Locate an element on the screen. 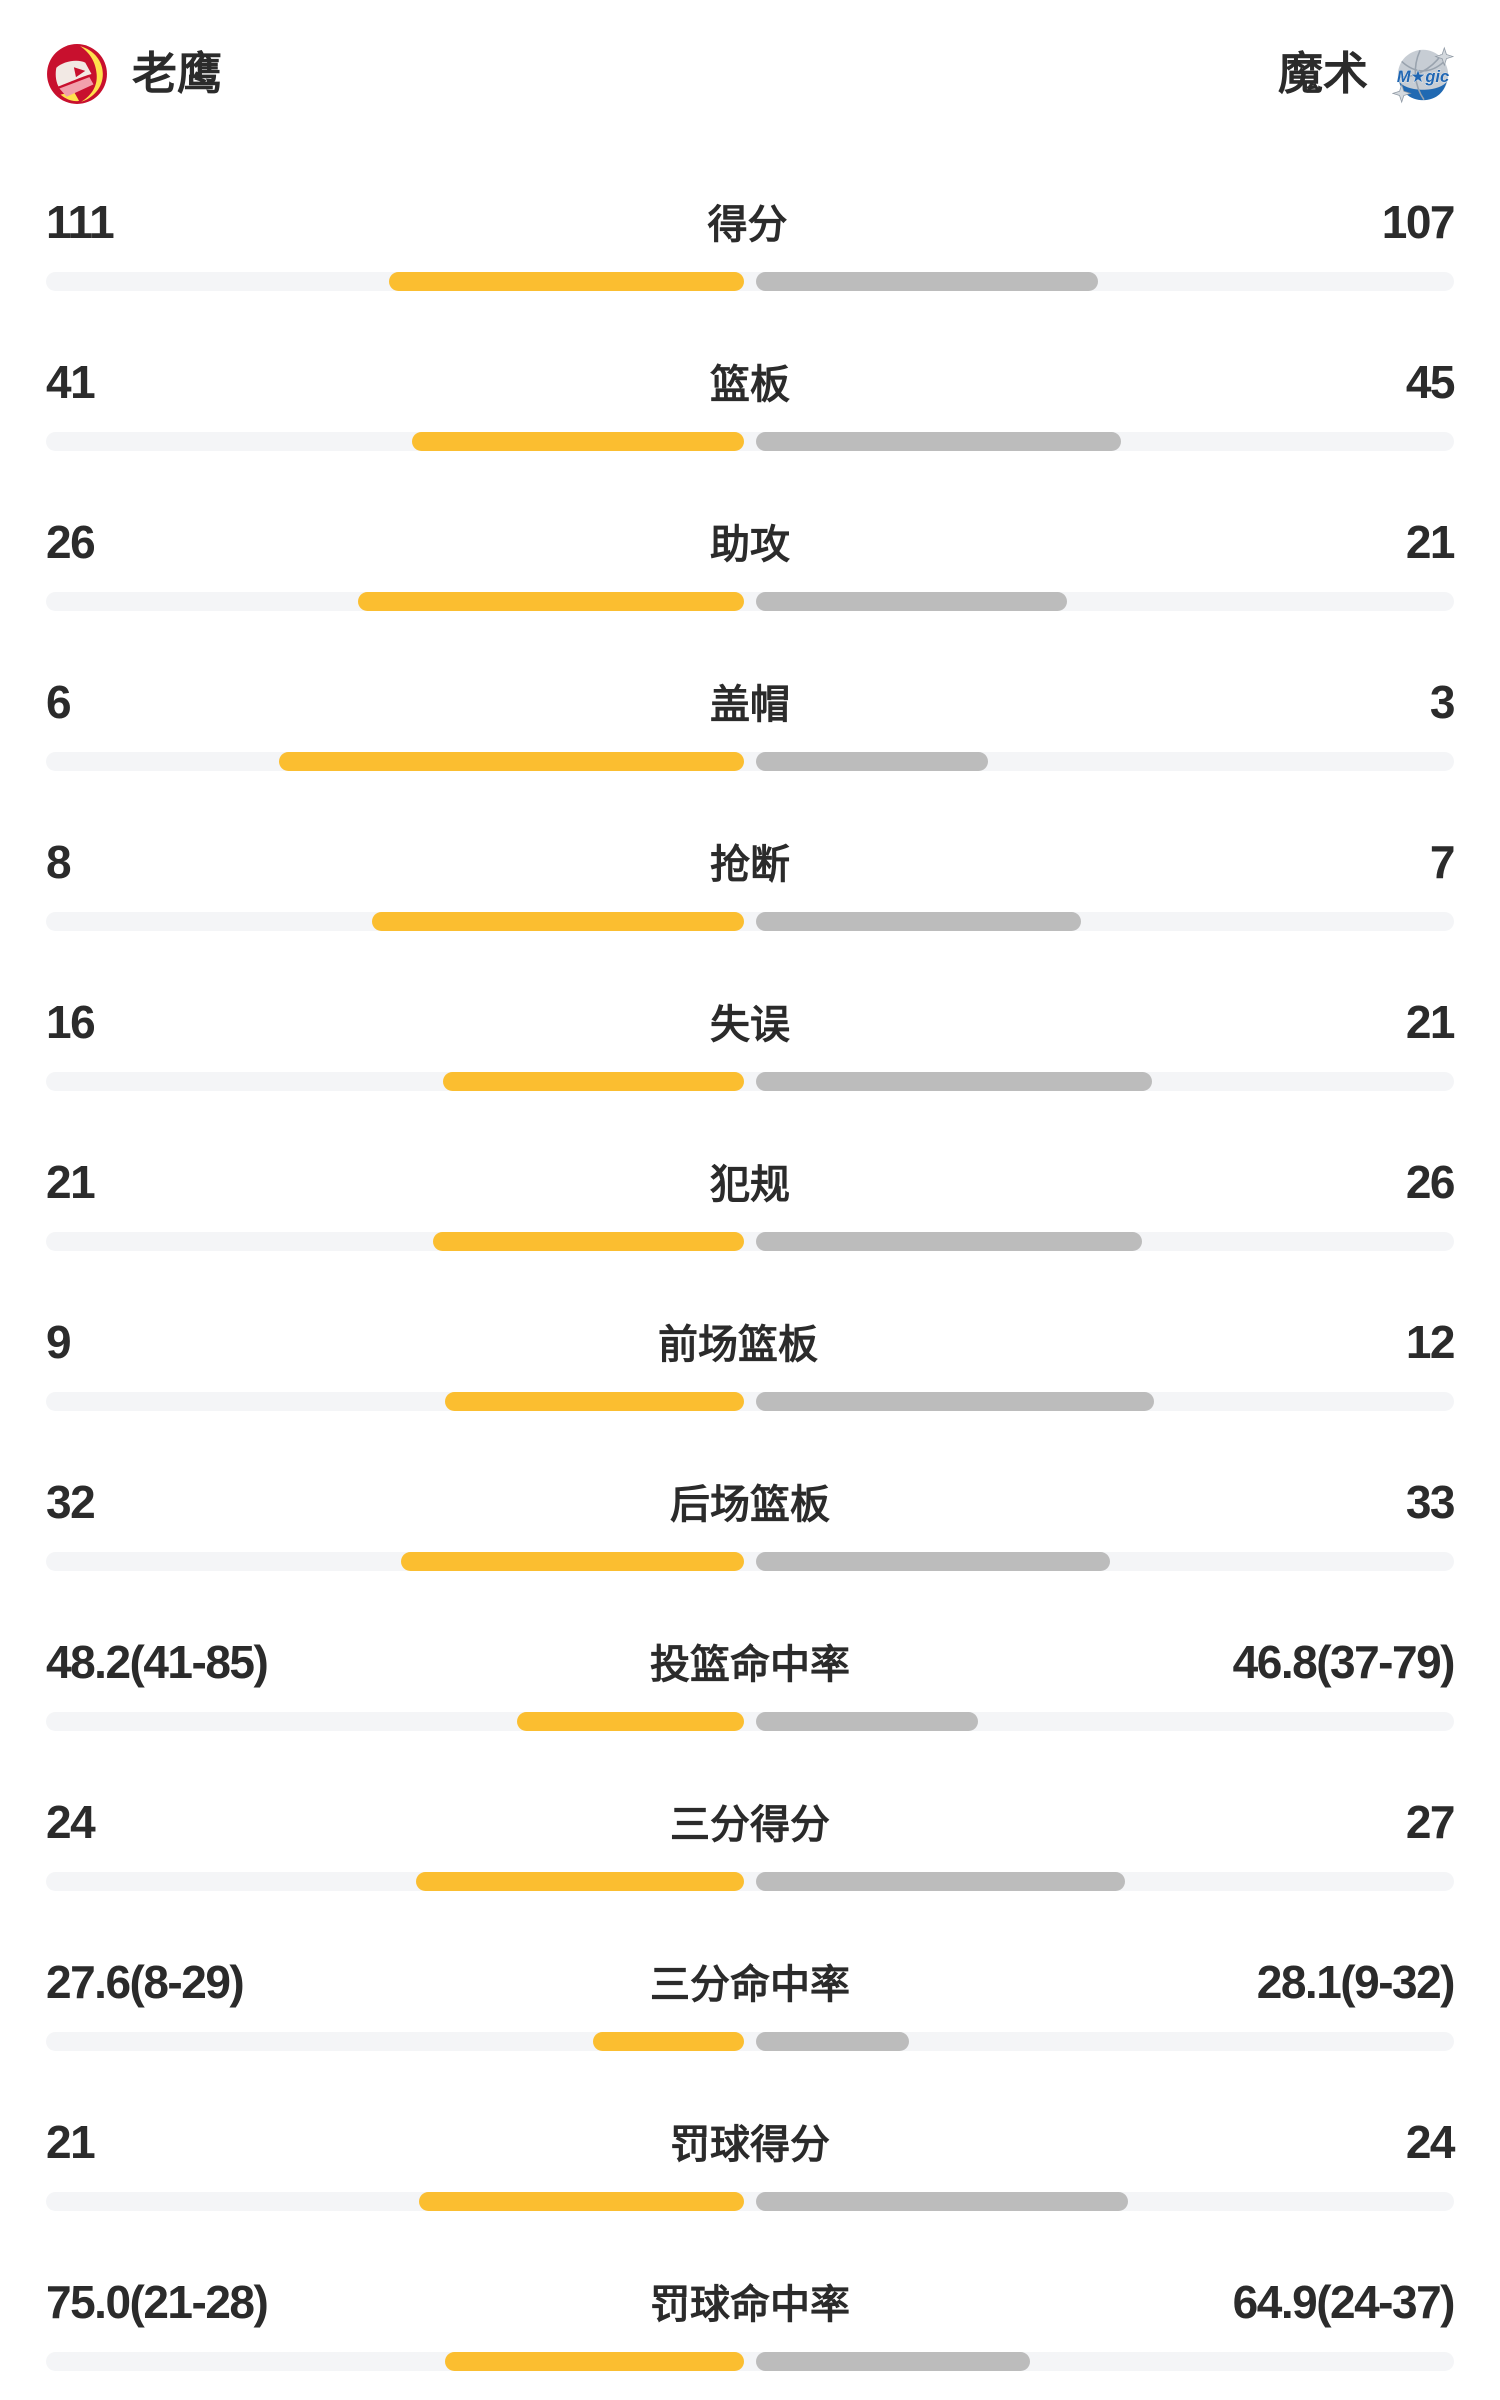  stat-away-value: 107 is located at coordinates (1418, 222).